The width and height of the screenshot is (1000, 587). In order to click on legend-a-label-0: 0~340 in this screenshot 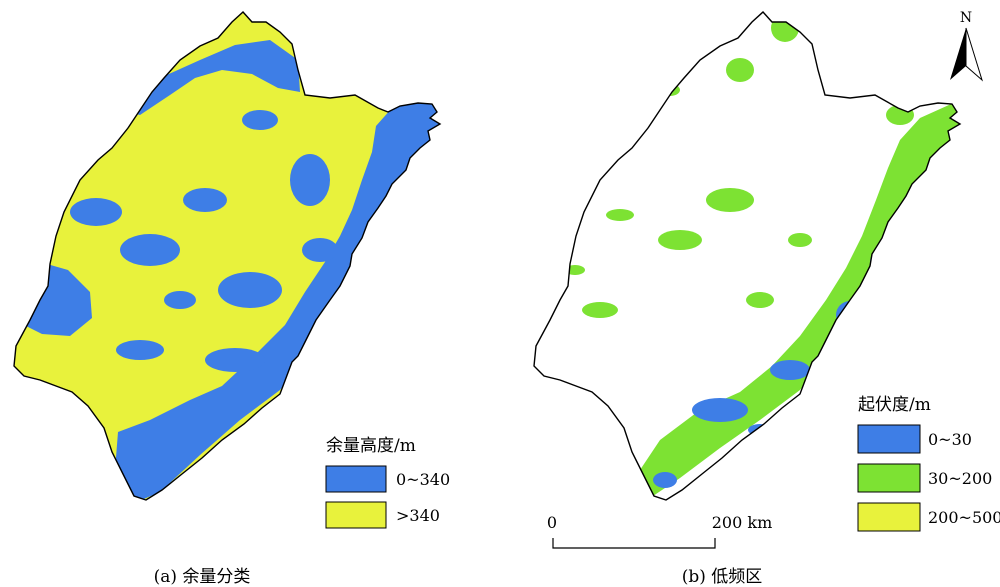, I will do `click(423, 479)`.